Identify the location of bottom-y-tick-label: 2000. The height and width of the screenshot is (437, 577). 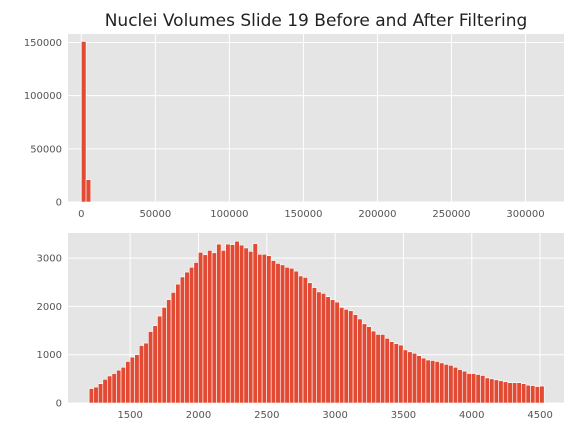
(49, 307).